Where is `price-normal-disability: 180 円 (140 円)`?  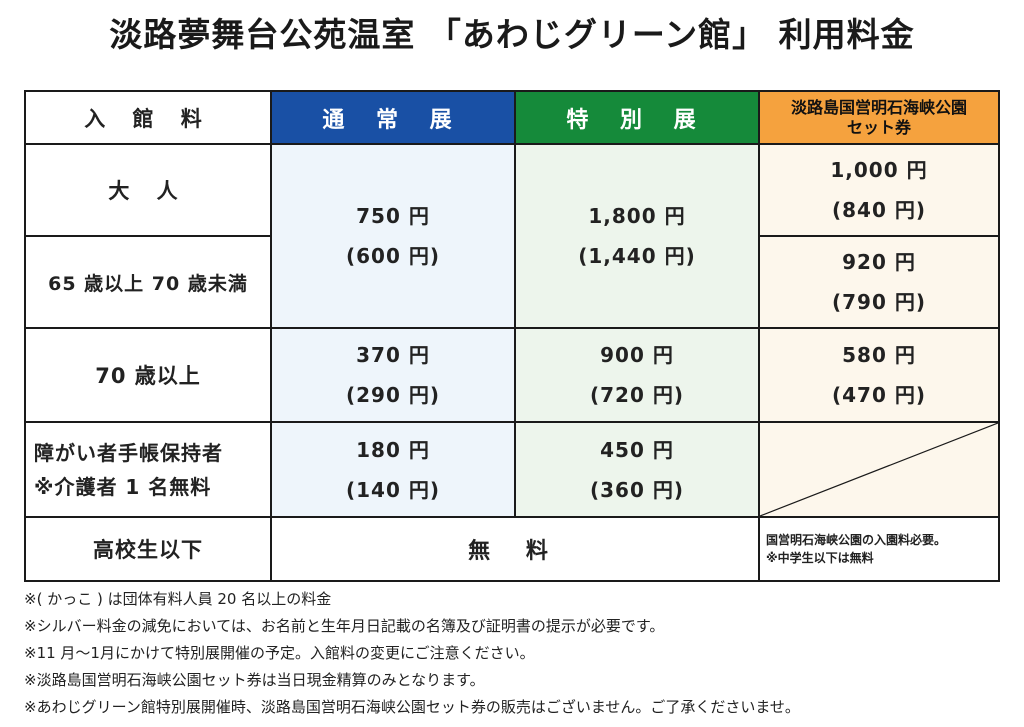 price-normal-disability: 180 円 (140 円) is located at coordinates (393, 469).